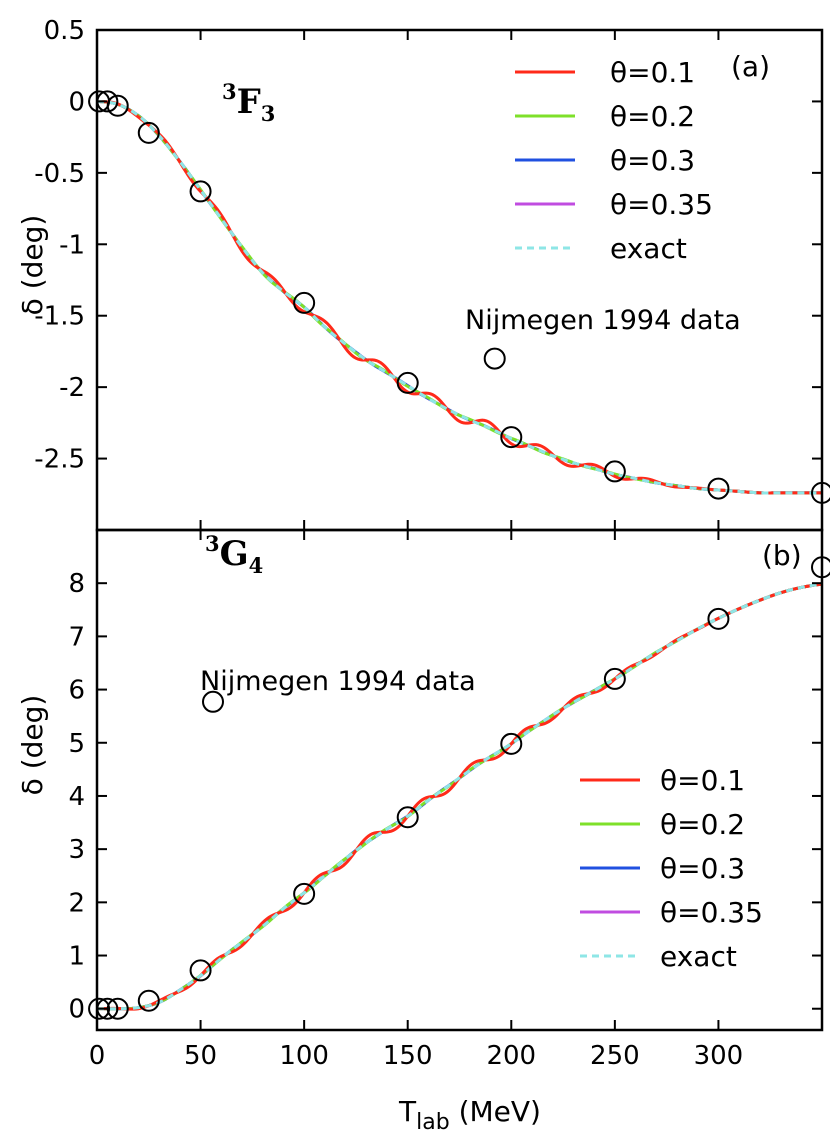 The width and height of the screenshot is (830, 1142). What do you see at coordinates (76, 691) in the screenshot?
I see `y-tick-label: 6` at bounding box center [76, 691].